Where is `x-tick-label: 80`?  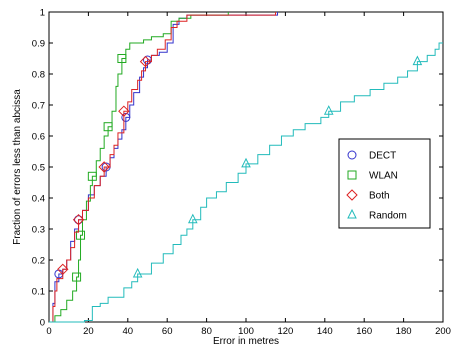 x-tick-label: 80 is located at coordinates (206, 331).